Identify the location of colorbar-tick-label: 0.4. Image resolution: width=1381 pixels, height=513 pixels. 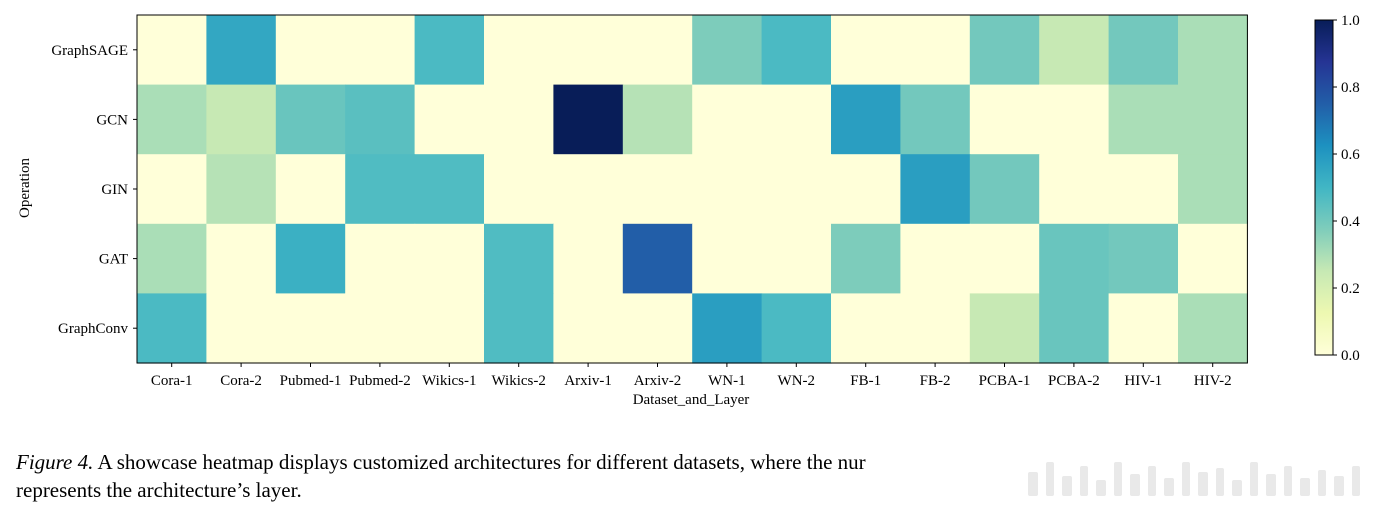
(1350, 222).